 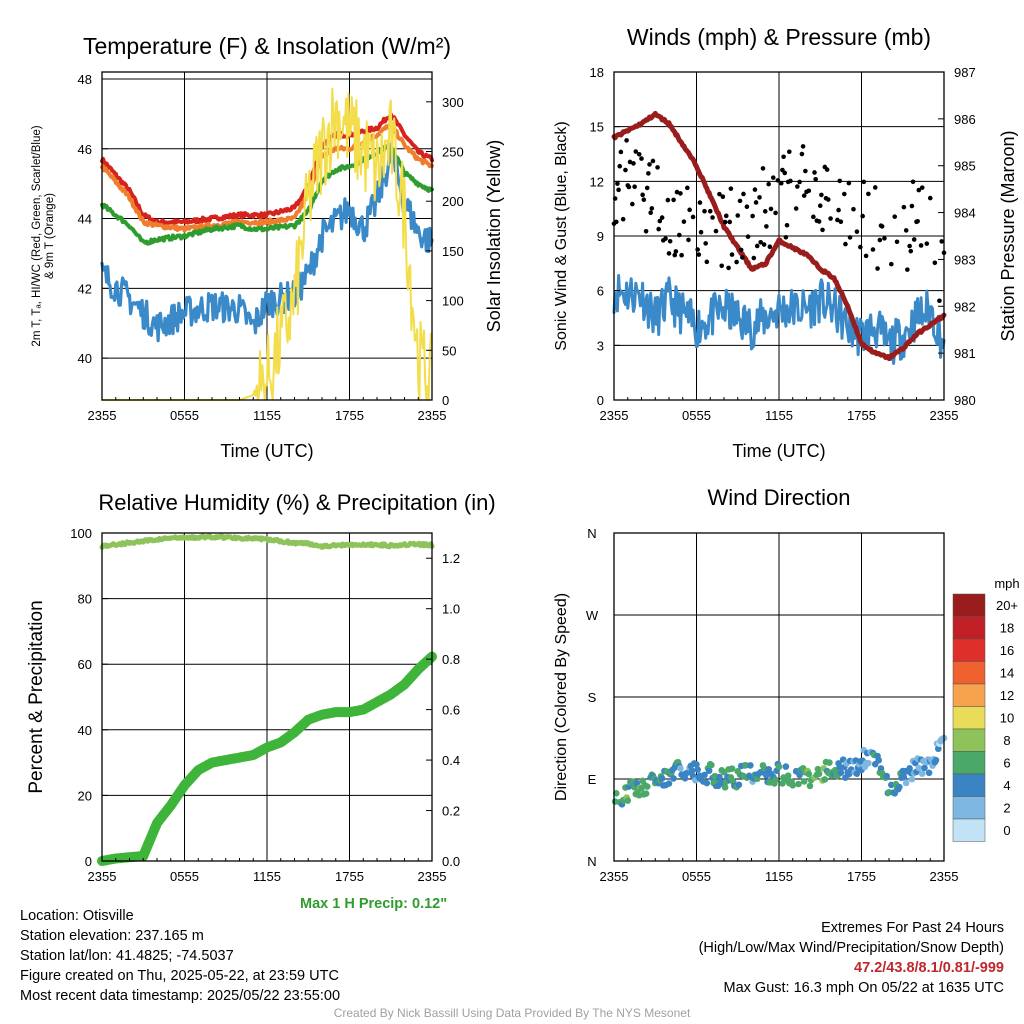 I want to click on temp-ytick-label: 44, so click(x=85, y=219).